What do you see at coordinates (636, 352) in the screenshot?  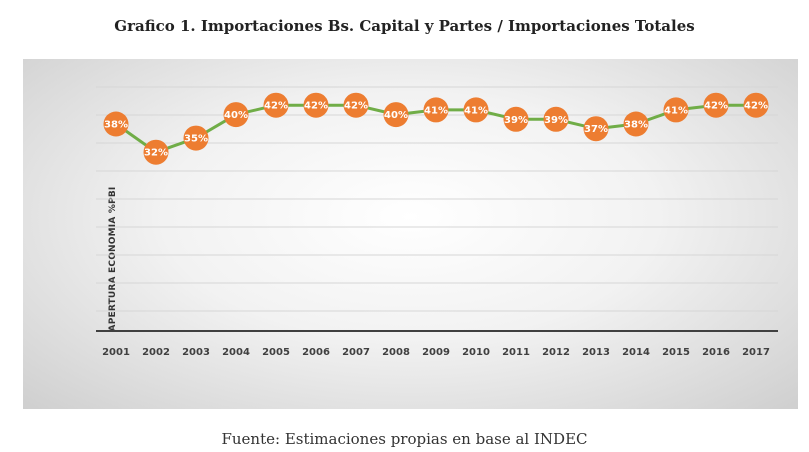 I see `x-tick-label: 2014` at bounding box center [636, 352].